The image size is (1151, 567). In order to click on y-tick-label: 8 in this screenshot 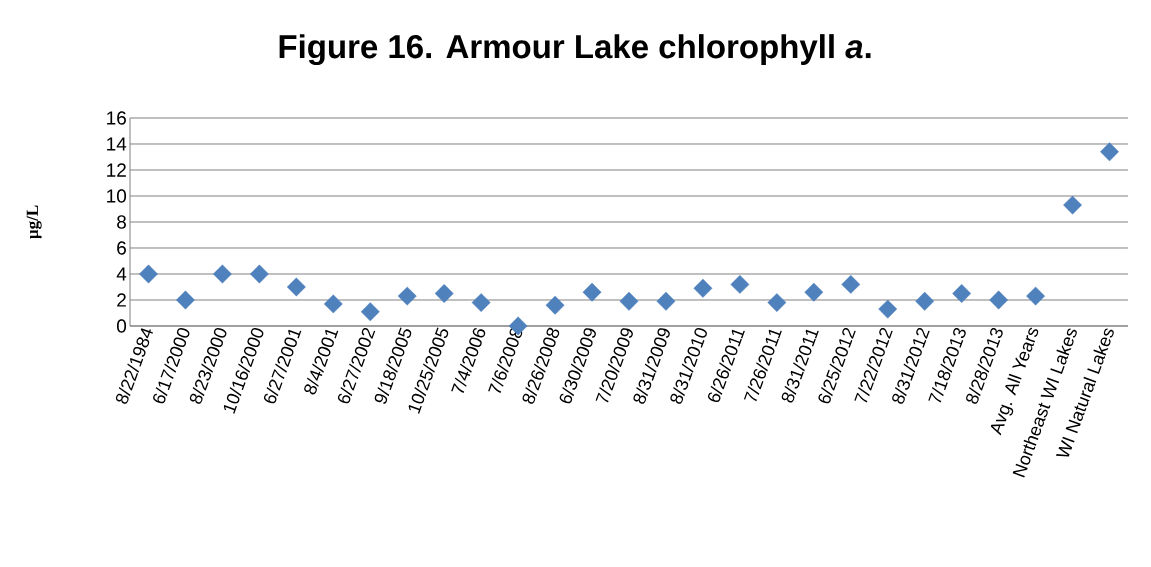, I will do `click(121, 222)`.